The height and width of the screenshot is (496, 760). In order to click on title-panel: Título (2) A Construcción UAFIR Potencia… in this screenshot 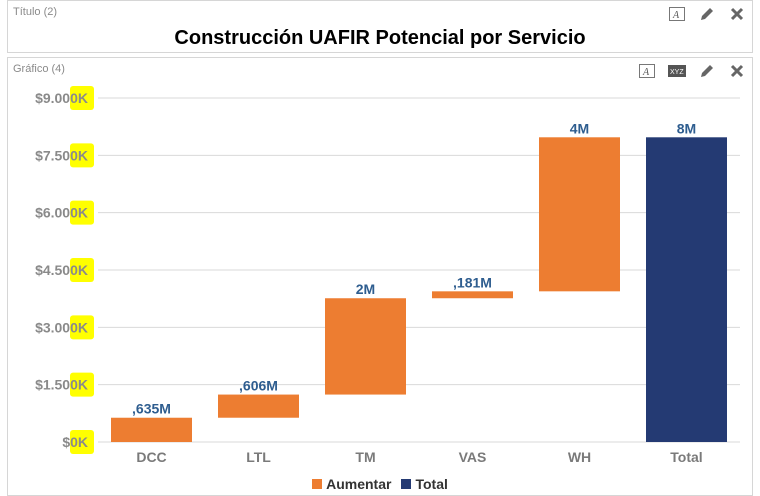, I will do `click(380, 26)`.